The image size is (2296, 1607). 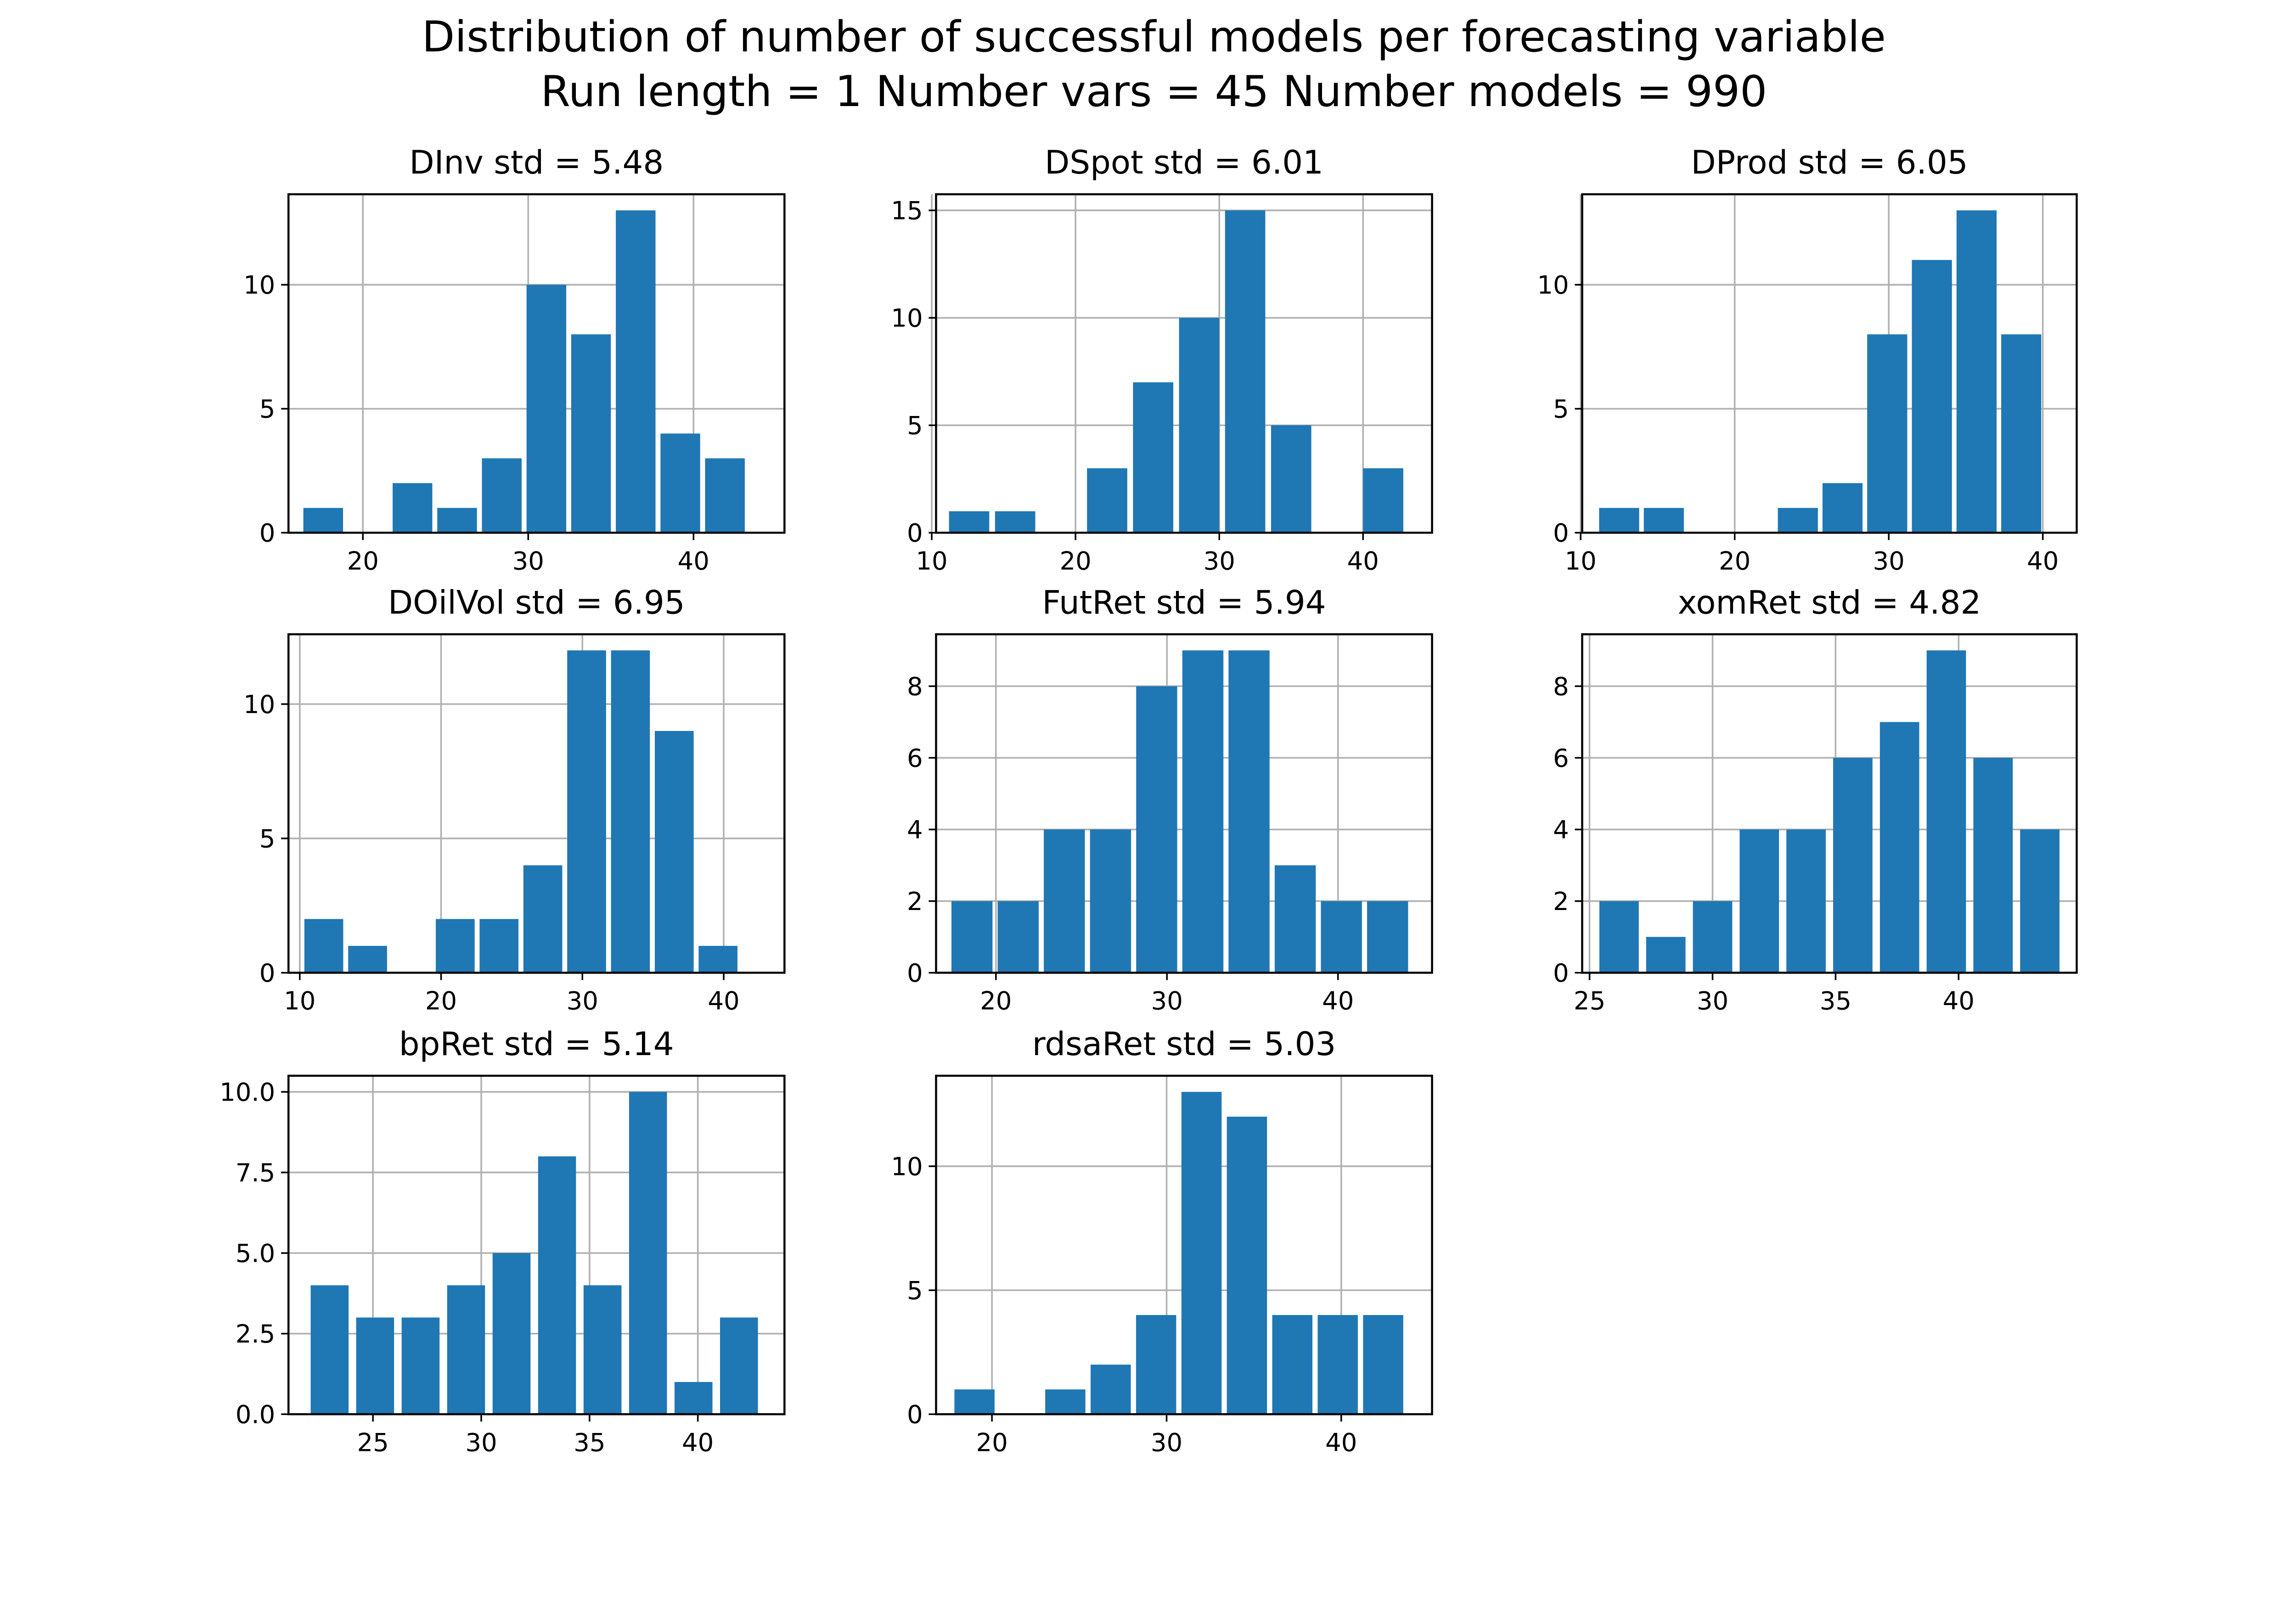 I want to click on y-tick-label: 10.0, so click(x=247, y=1092).